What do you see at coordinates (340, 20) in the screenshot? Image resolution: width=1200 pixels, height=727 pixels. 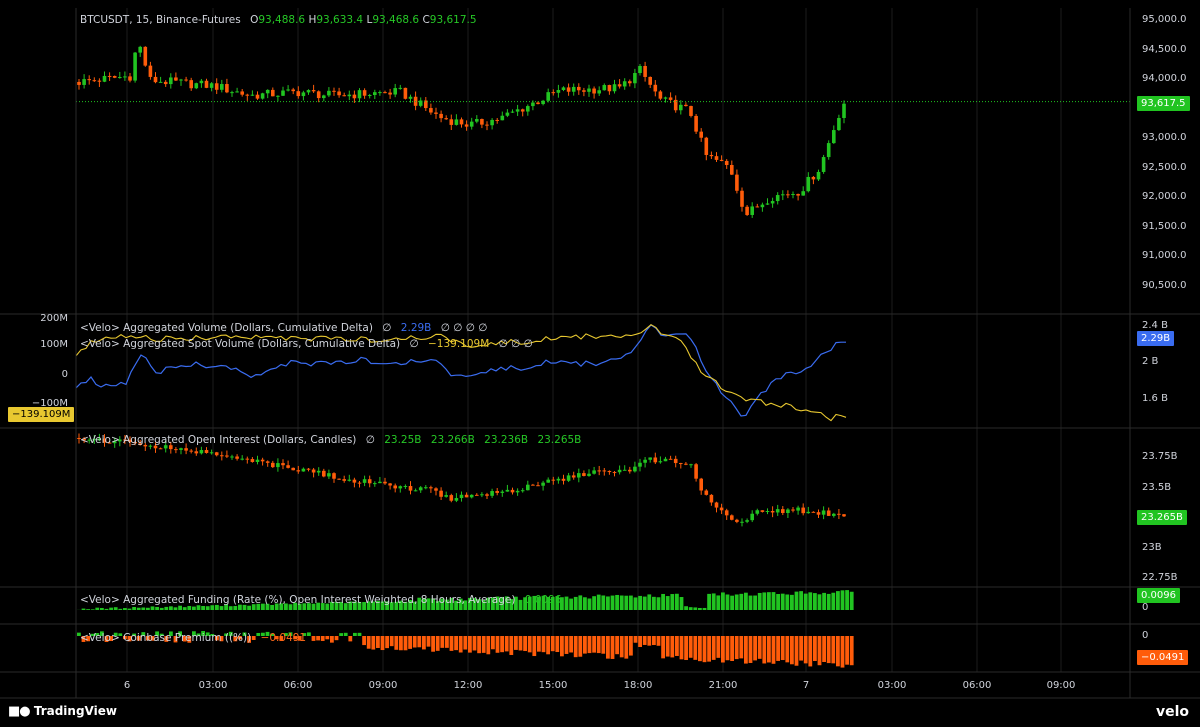 I see `high-value: 93,633.4` at bounding box center [340, 20].